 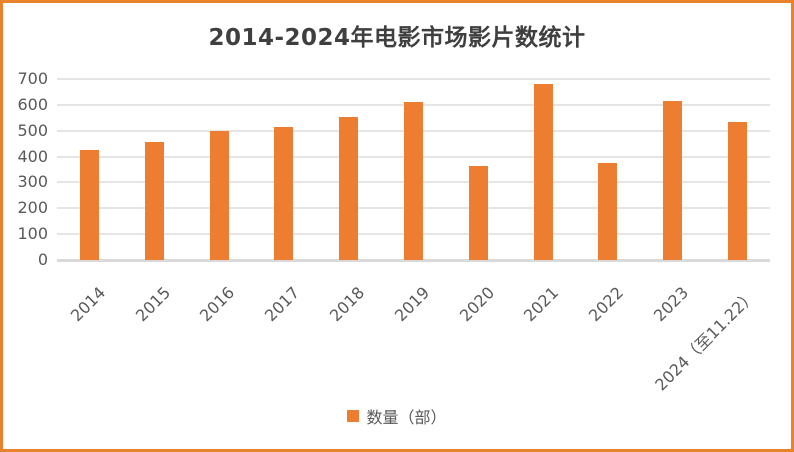 What do you see at coordinates (347, 304) in the screenshot?
I see `x-tick-label: 2018` at bounding box center [347, 304].